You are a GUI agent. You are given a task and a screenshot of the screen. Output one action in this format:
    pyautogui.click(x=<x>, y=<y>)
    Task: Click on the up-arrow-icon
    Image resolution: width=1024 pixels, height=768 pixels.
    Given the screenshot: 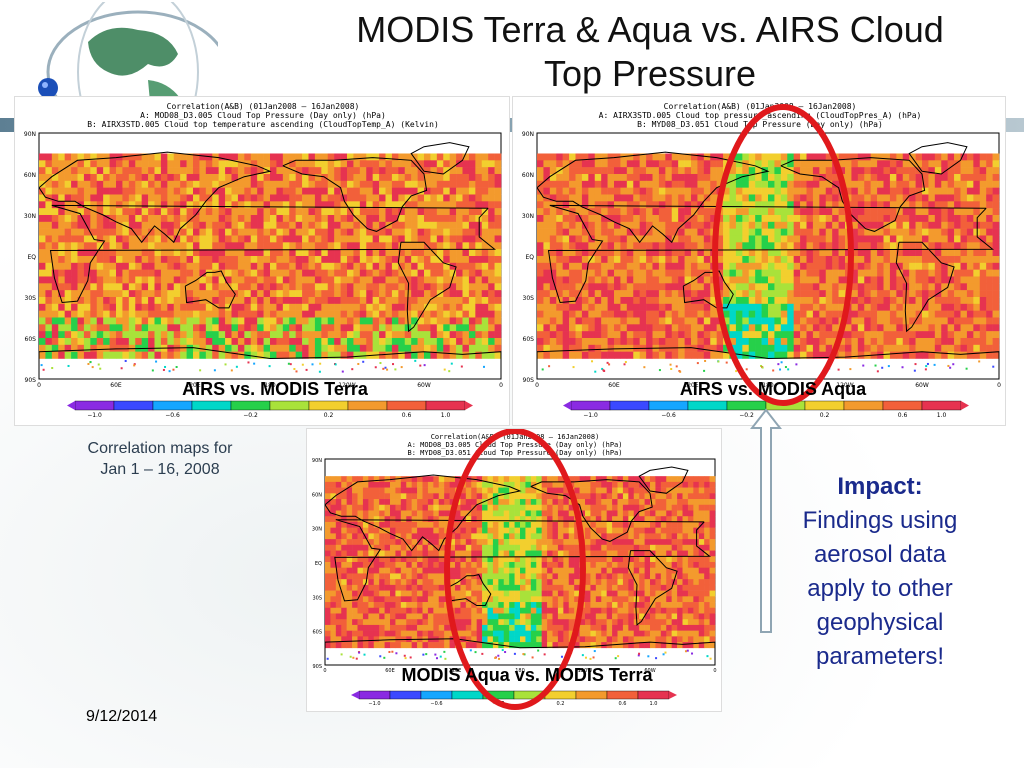 What is the action you would take?
    pyautogui.click(x=766, y=520)
    